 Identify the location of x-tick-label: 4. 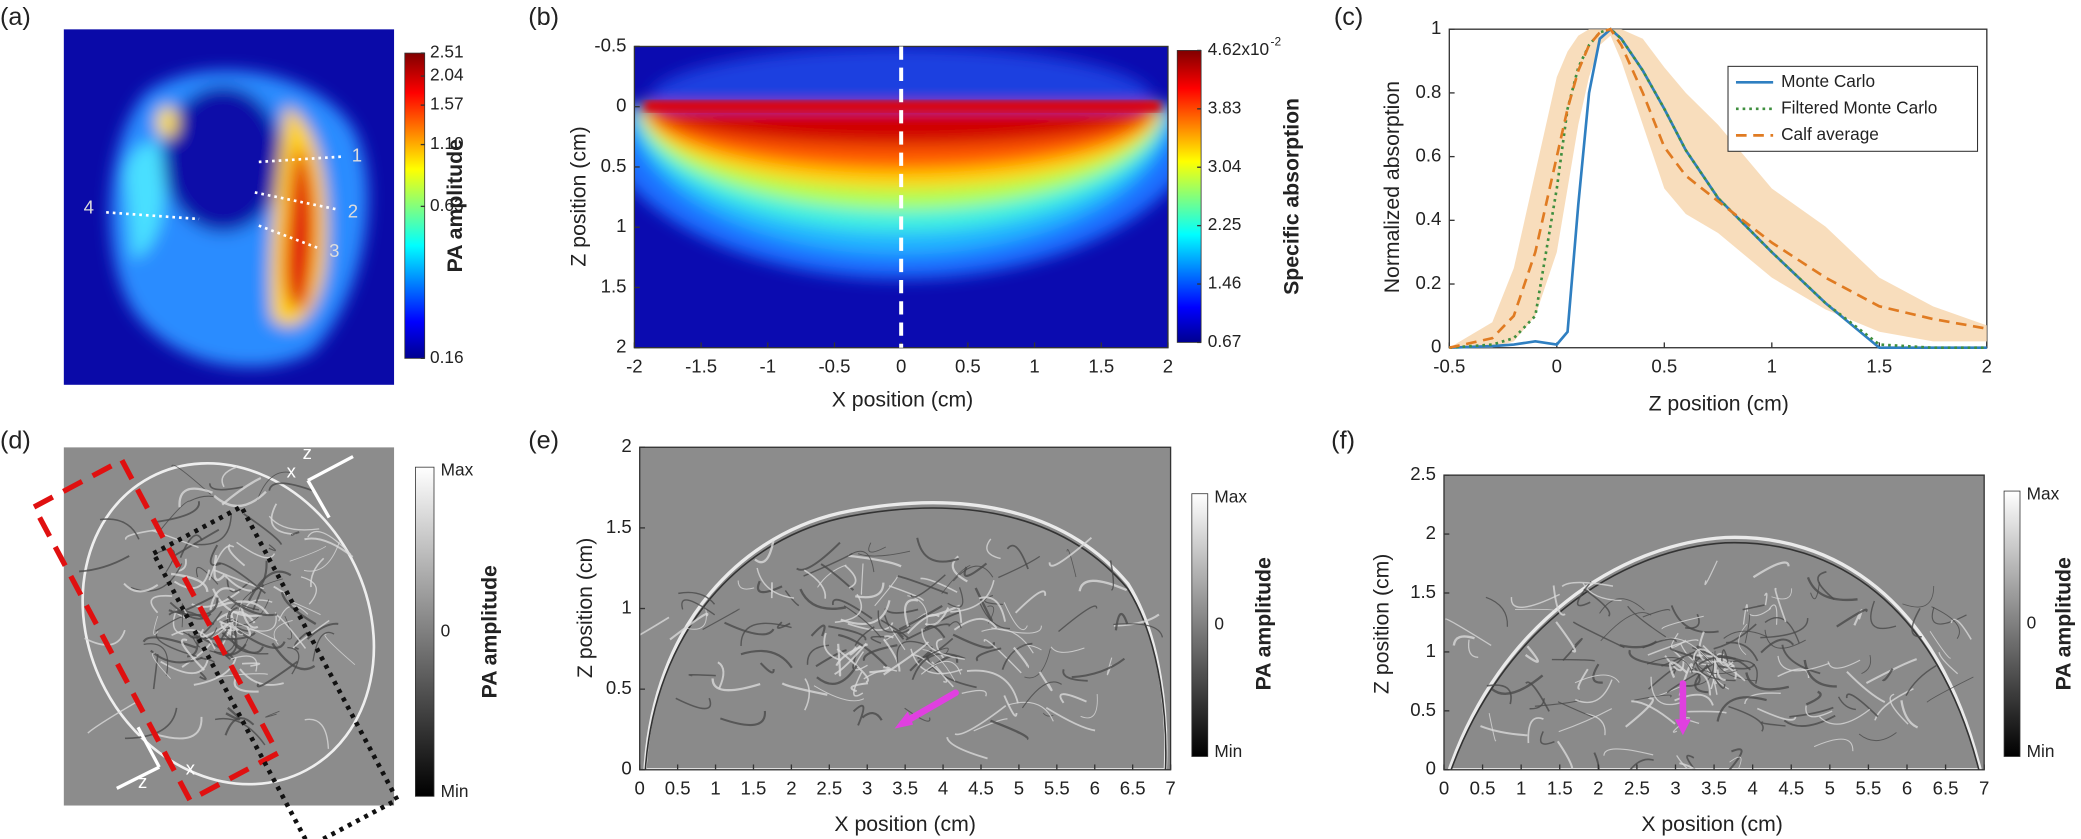
(1752, 788).